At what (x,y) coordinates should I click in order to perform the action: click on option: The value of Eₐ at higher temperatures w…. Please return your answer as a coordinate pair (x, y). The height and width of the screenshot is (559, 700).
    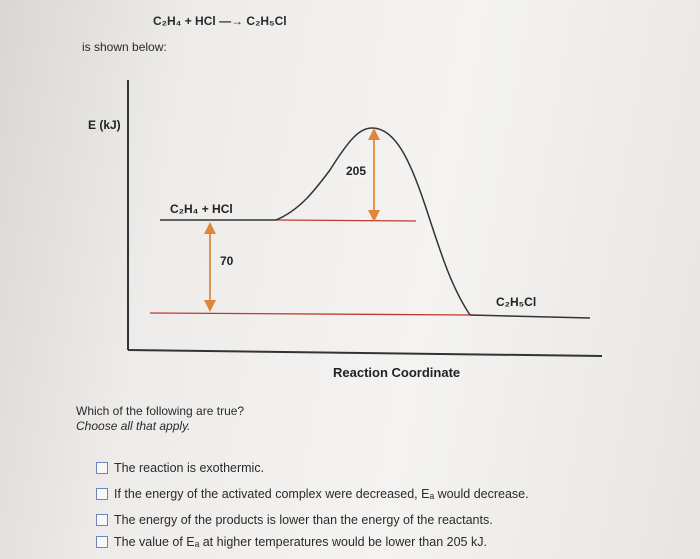
    Looking at the image, I should click on (291, 542).